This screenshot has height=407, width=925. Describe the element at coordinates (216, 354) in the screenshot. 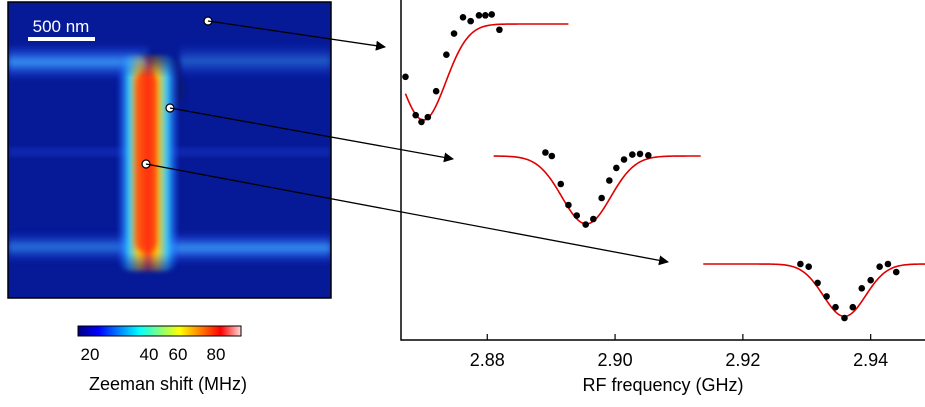

I see `colorbar-tick-label: 80` at that location.